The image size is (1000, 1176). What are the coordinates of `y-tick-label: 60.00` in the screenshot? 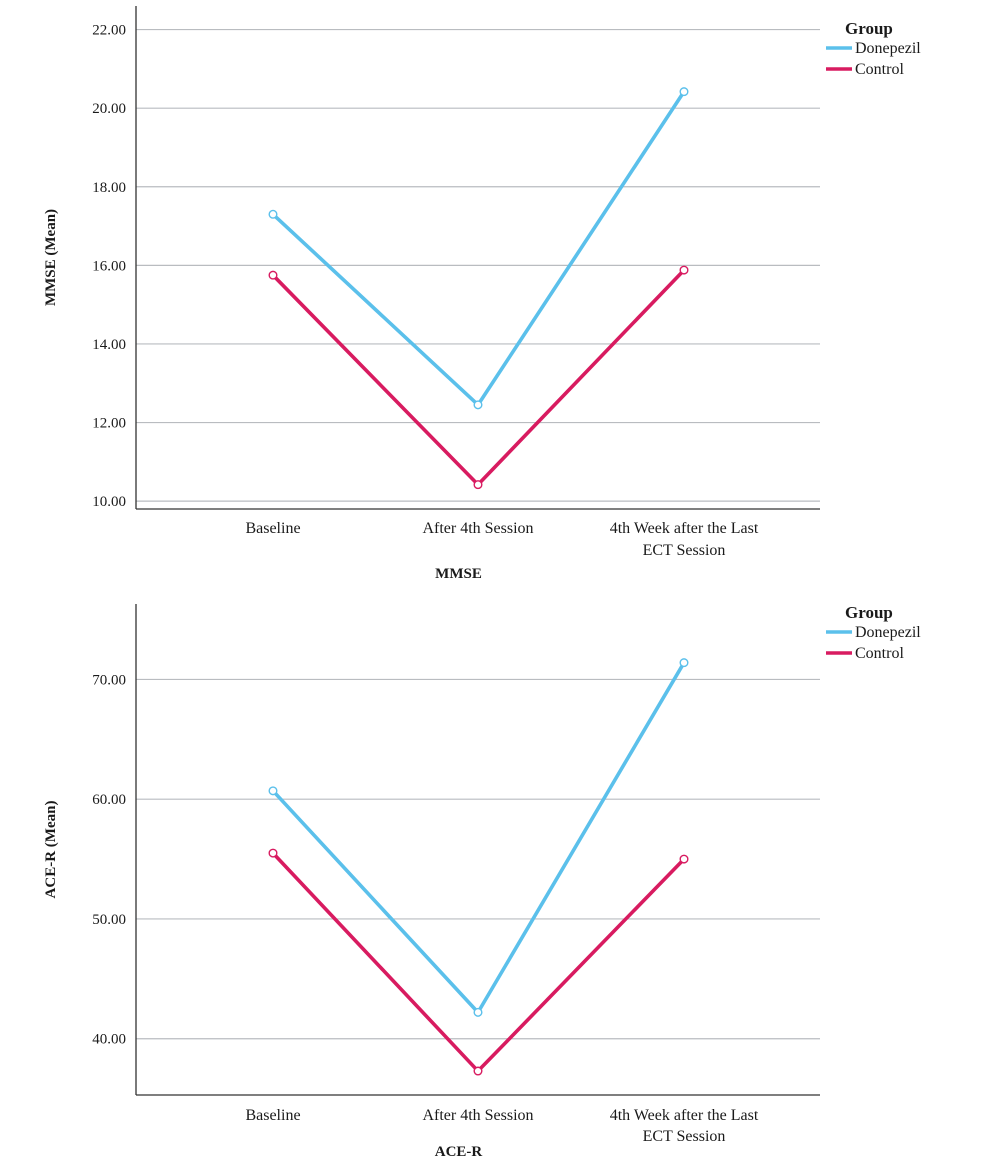 It's located at (109, 800).